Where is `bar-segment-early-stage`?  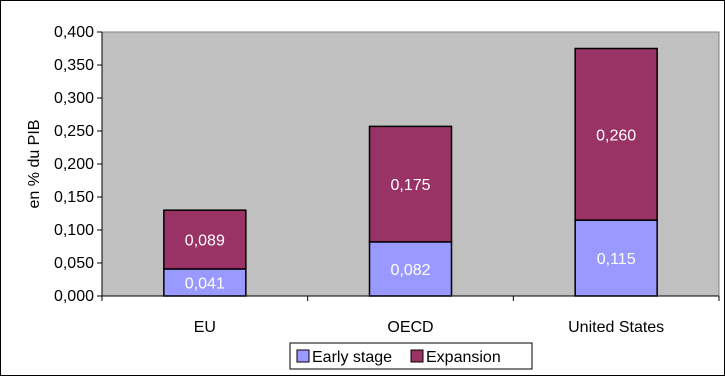 bar-segment-early-stage is located at coordinates (616, 258).